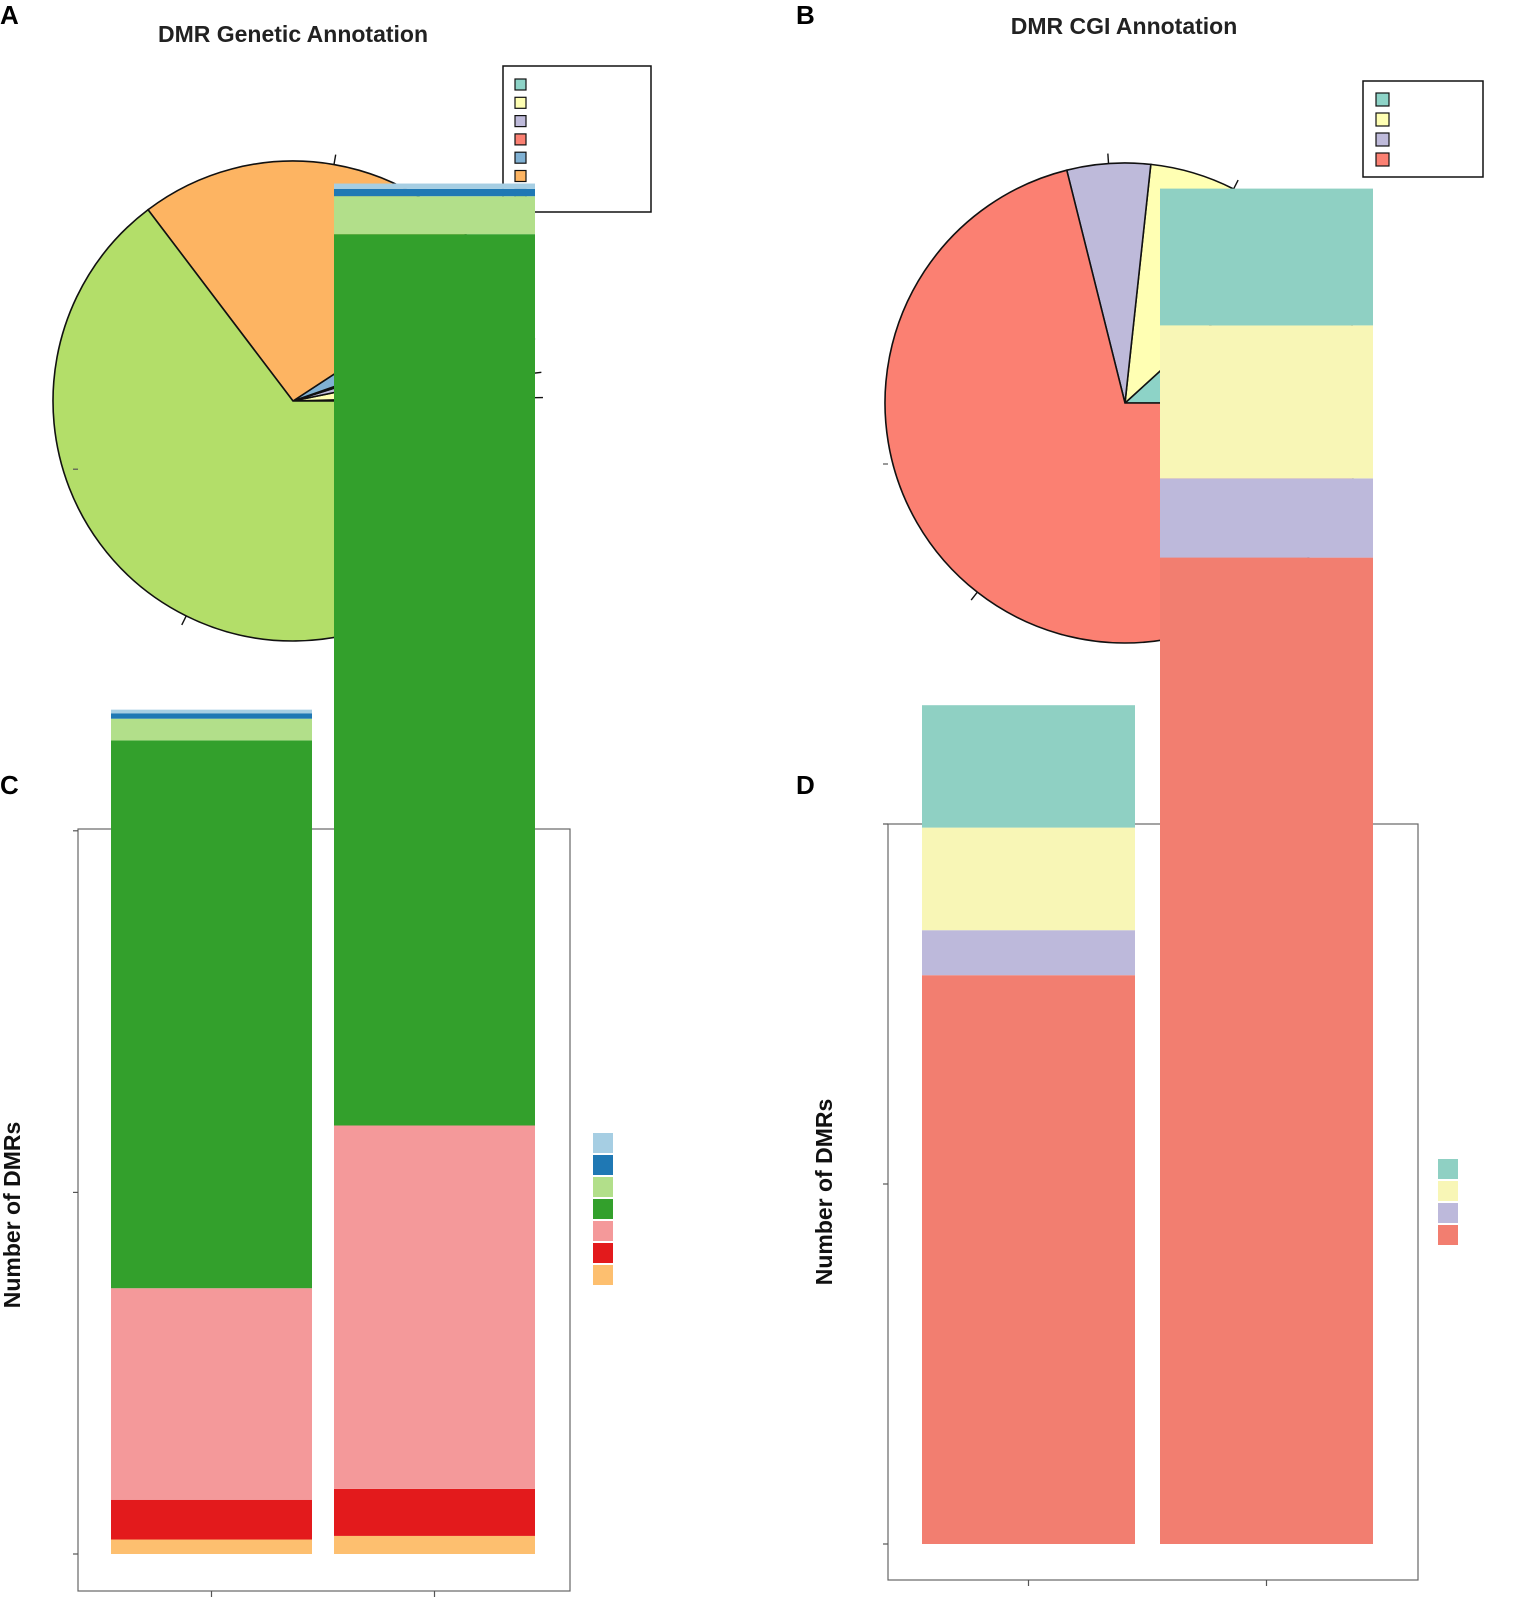 Image resolution: width=1536 pixels, height=1612 pixels. What do you see at coordinates (211, 711) in the screenshot?
I see `bar-hypermethylated-3-utr` at bounding box center [211, 711].